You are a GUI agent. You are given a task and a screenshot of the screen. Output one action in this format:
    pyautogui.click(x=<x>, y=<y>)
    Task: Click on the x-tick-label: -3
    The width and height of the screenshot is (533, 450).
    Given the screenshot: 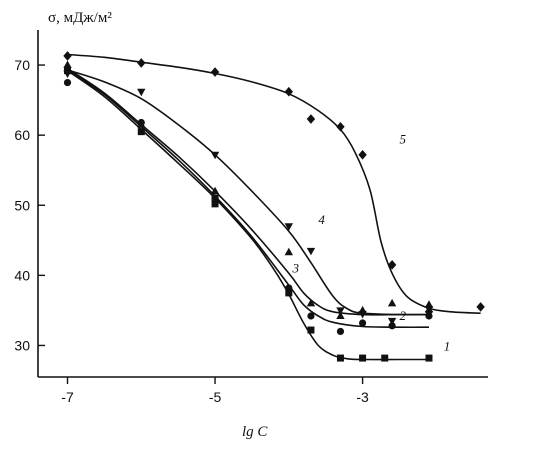 What is the action you would take?
    pyautogui.click(x=362, y=397)
    